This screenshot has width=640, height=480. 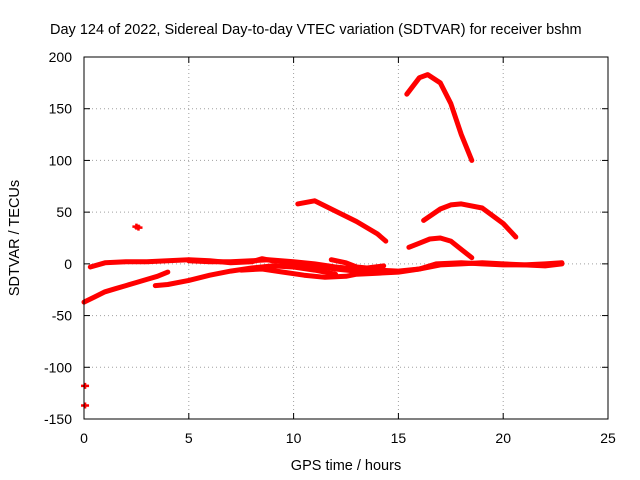 I want to click on y-tick-label: 100, so click(x=61, y=160).